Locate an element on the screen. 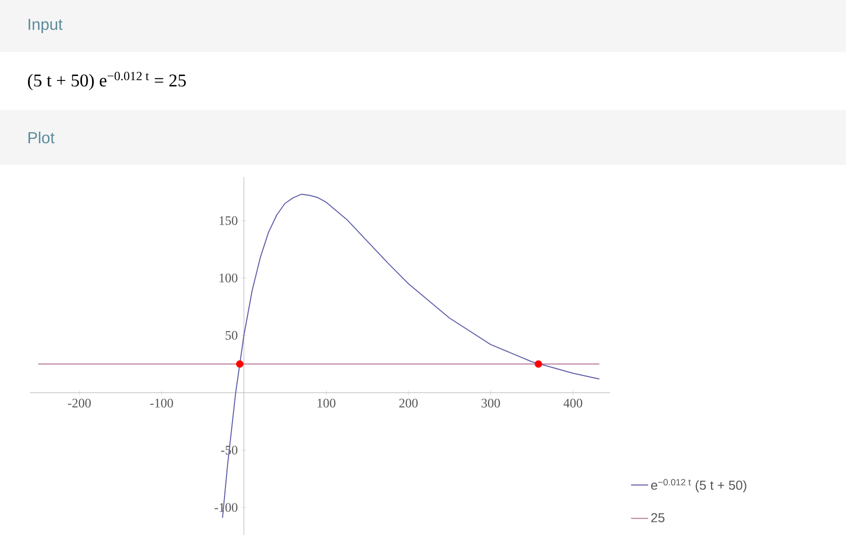 The height and width of the screenshot is (548, 846). legend-label: e$^{−0.012 t}$ (5 t + 50) is located at coordinates (698, 485).